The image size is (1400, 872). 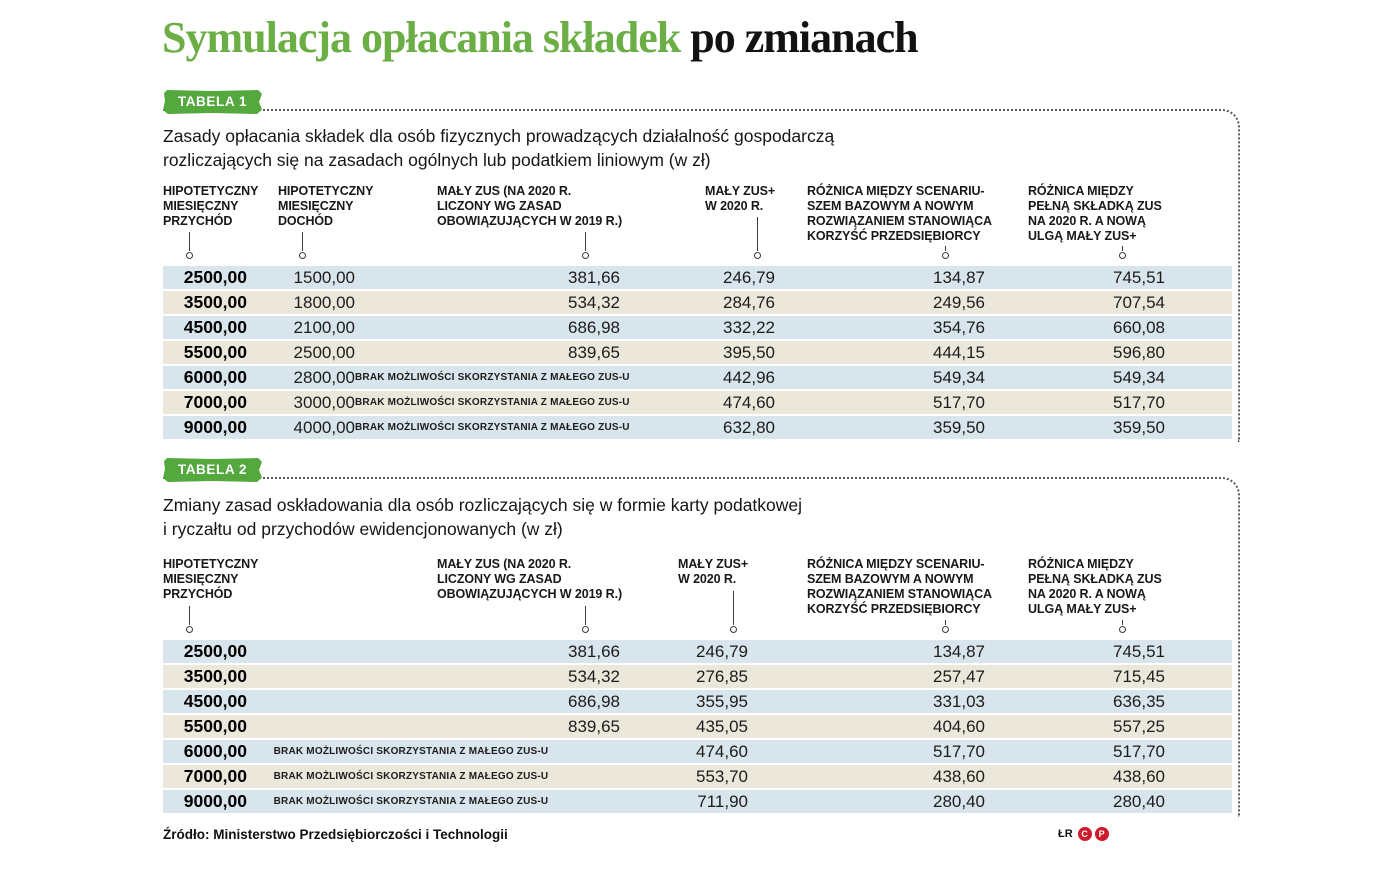 What do you see at coordinates (1139, 352) in the screenshot?
I see `table-cell: 596,80` at bounding box center [1139, 352].